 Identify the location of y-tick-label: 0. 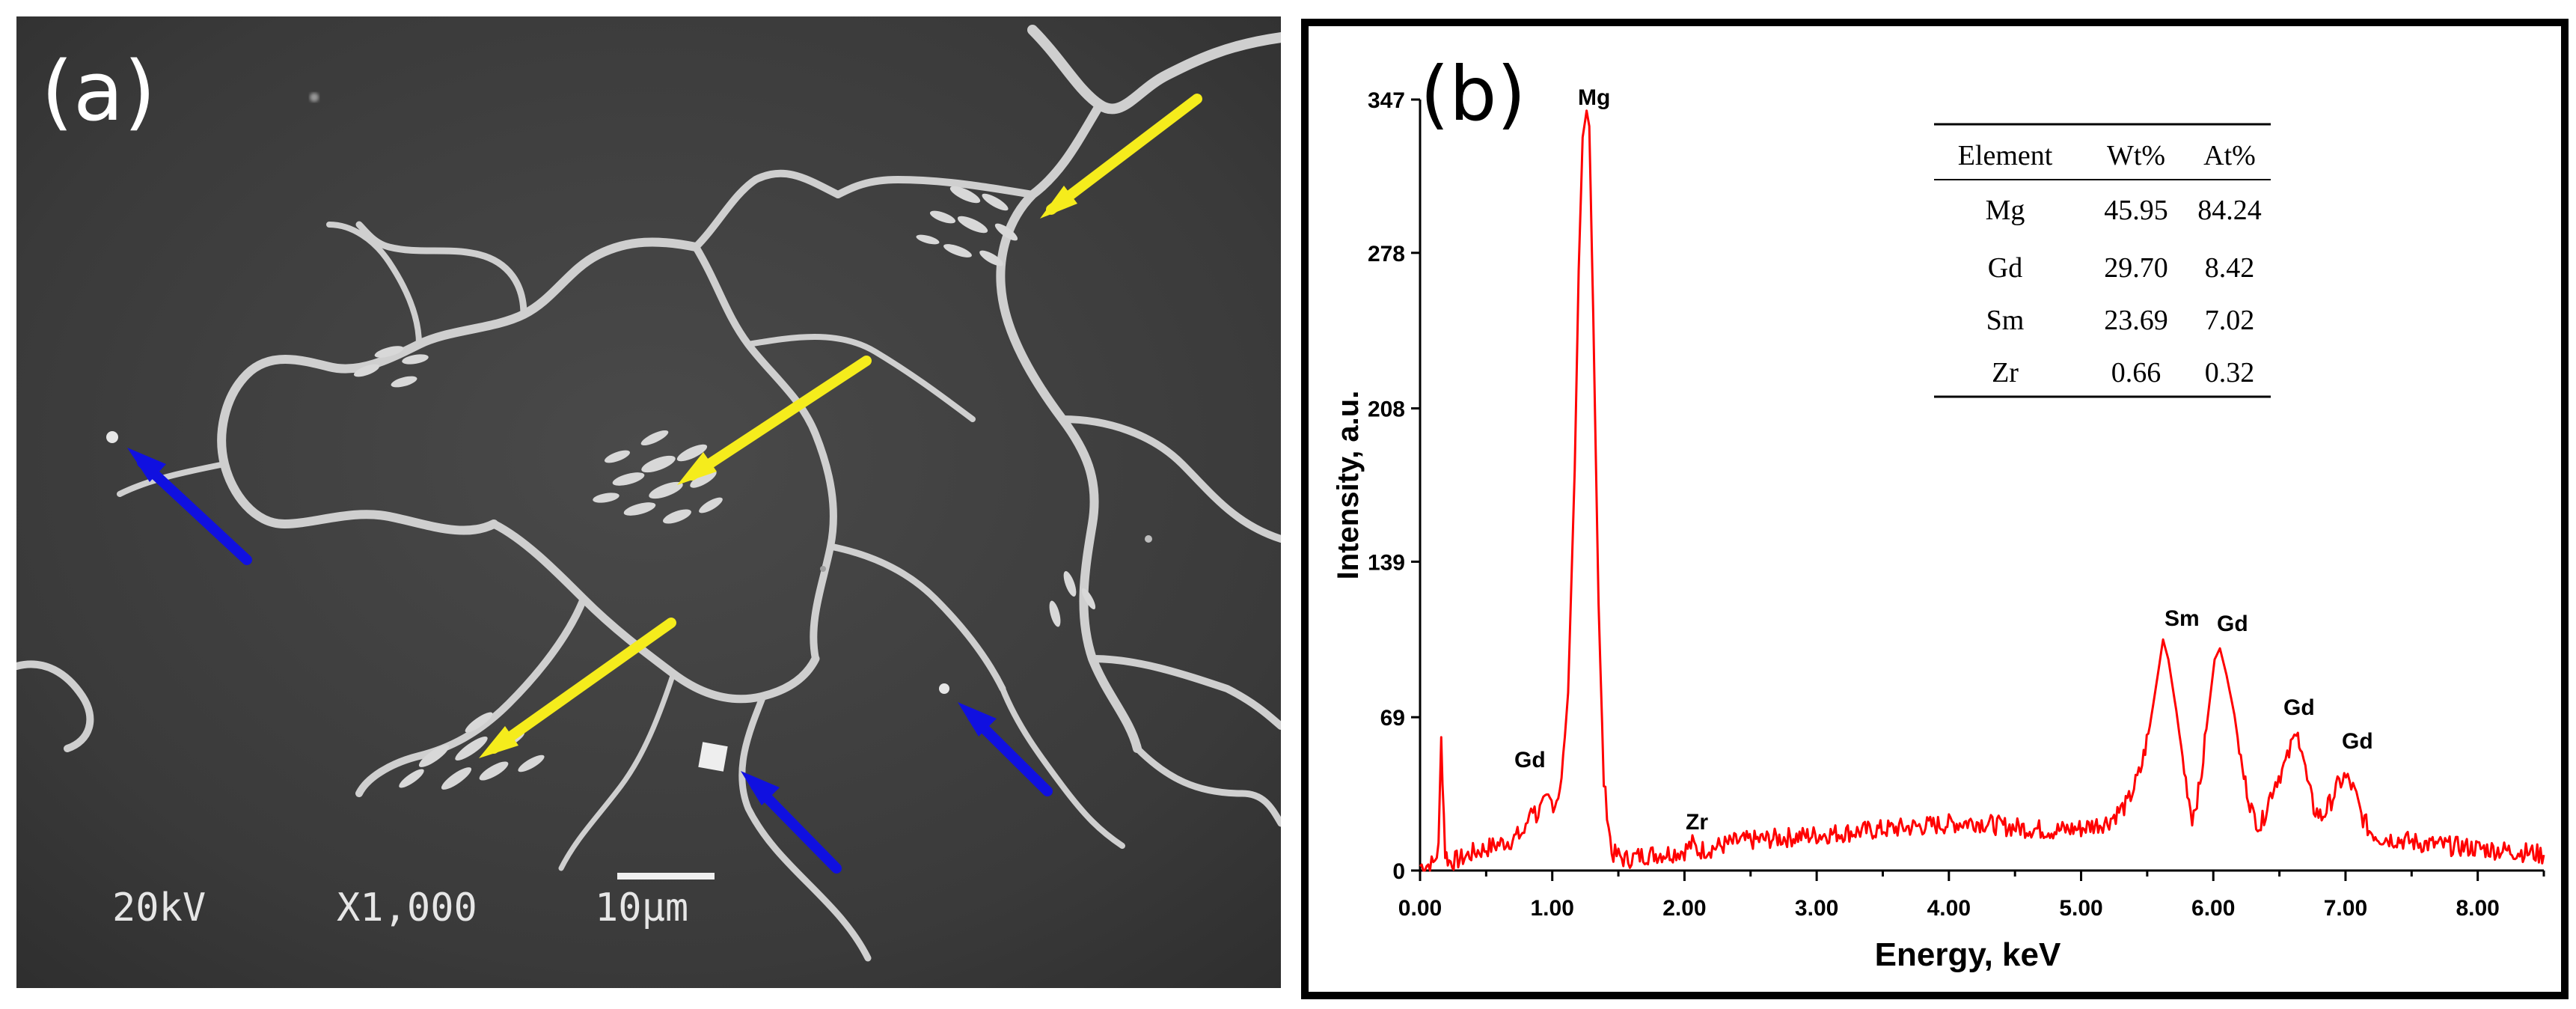
(1398, 872).